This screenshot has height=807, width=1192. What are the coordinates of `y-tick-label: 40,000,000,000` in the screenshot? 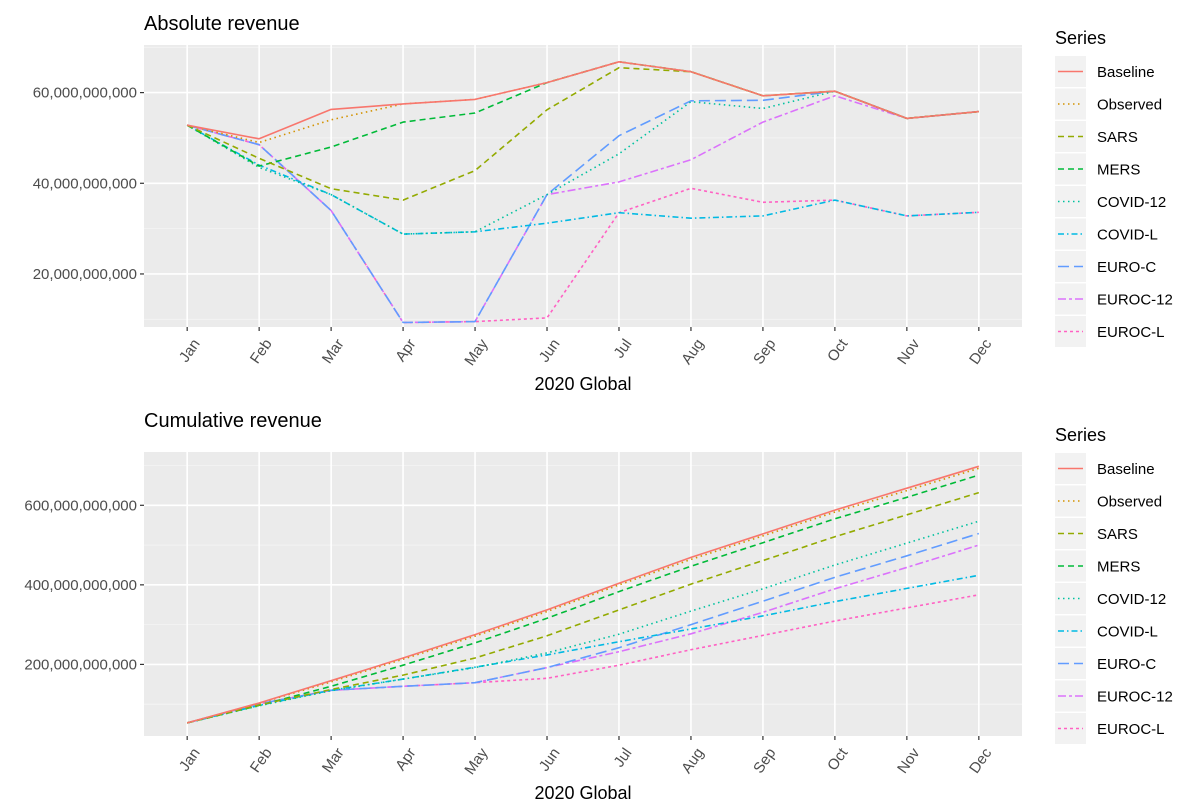 It's located at (85, 183).